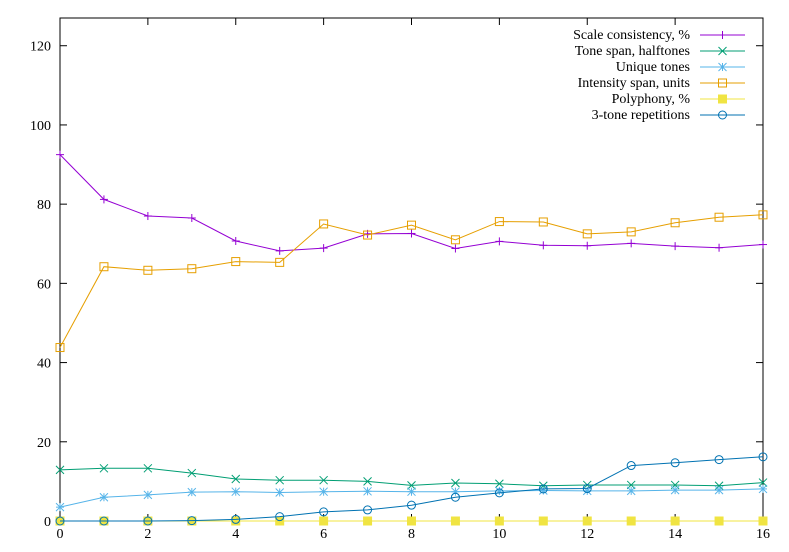 This screenshot has height=552, width=789. Describe the element at coordinates (323, 534) in the screenshot. I see `x-tick-label: 6` at that location.